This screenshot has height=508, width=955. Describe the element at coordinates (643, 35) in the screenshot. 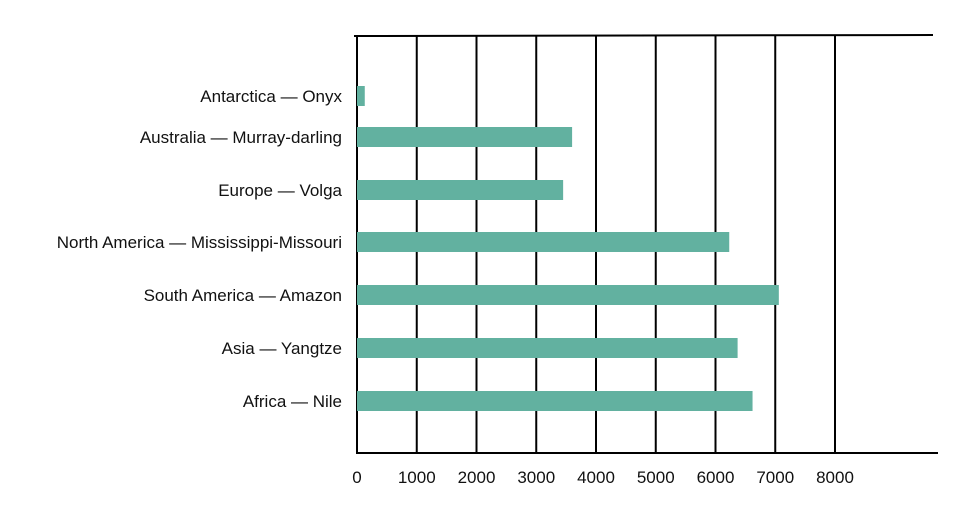

I see `top-axis-line` at that location.